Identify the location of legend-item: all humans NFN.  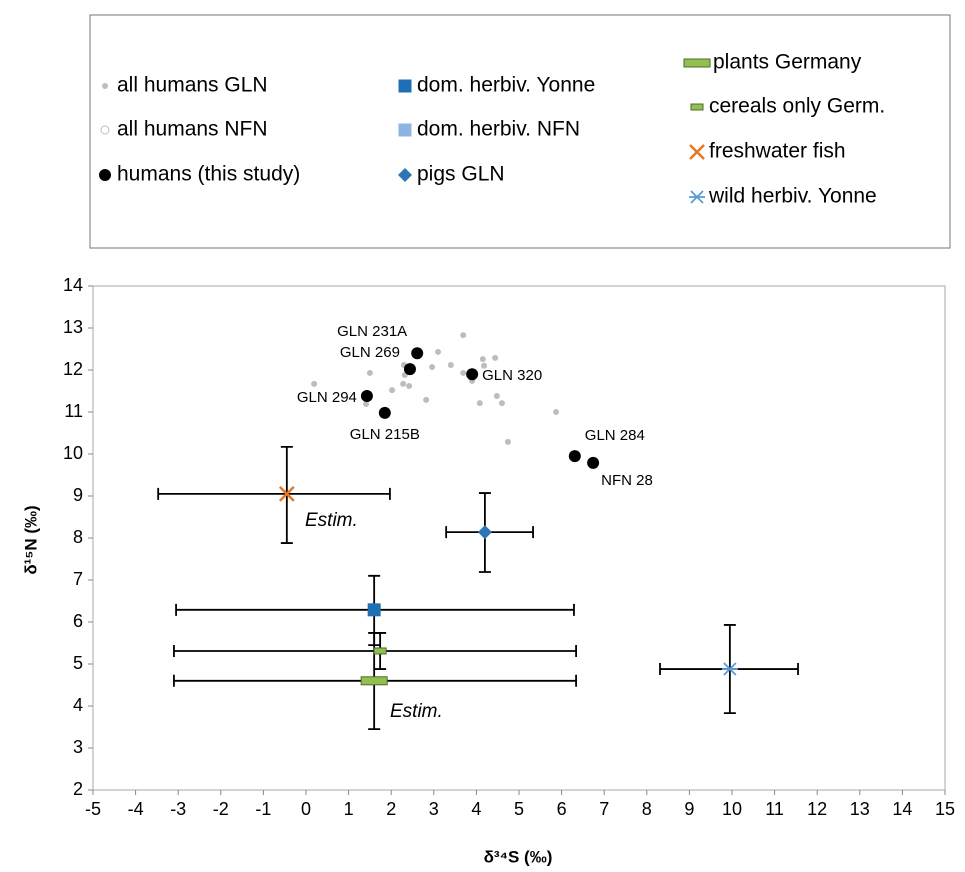
(184, 129).